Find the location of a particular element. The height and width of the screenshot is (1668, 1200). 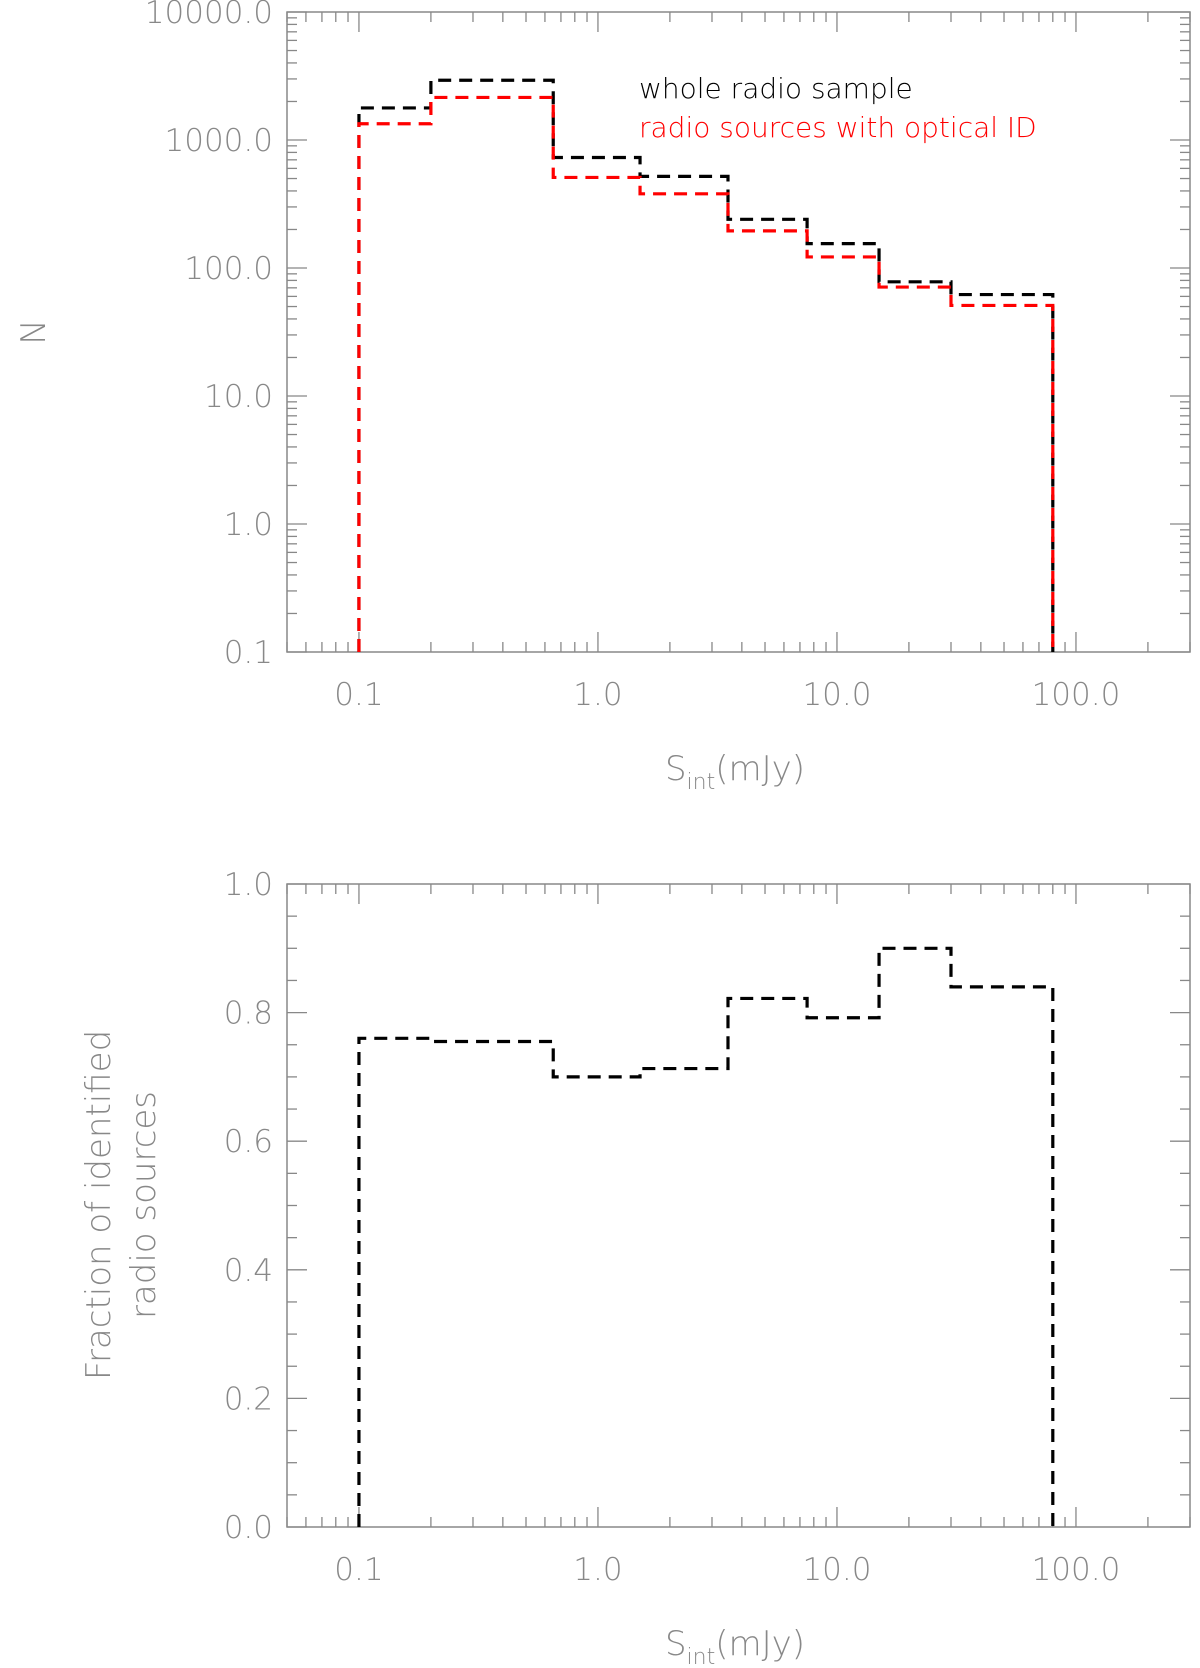

y-tick-labels: 0.1 1.0 10.0 100.0 1000.0 10000.0 is located at coordinates (209, 335).